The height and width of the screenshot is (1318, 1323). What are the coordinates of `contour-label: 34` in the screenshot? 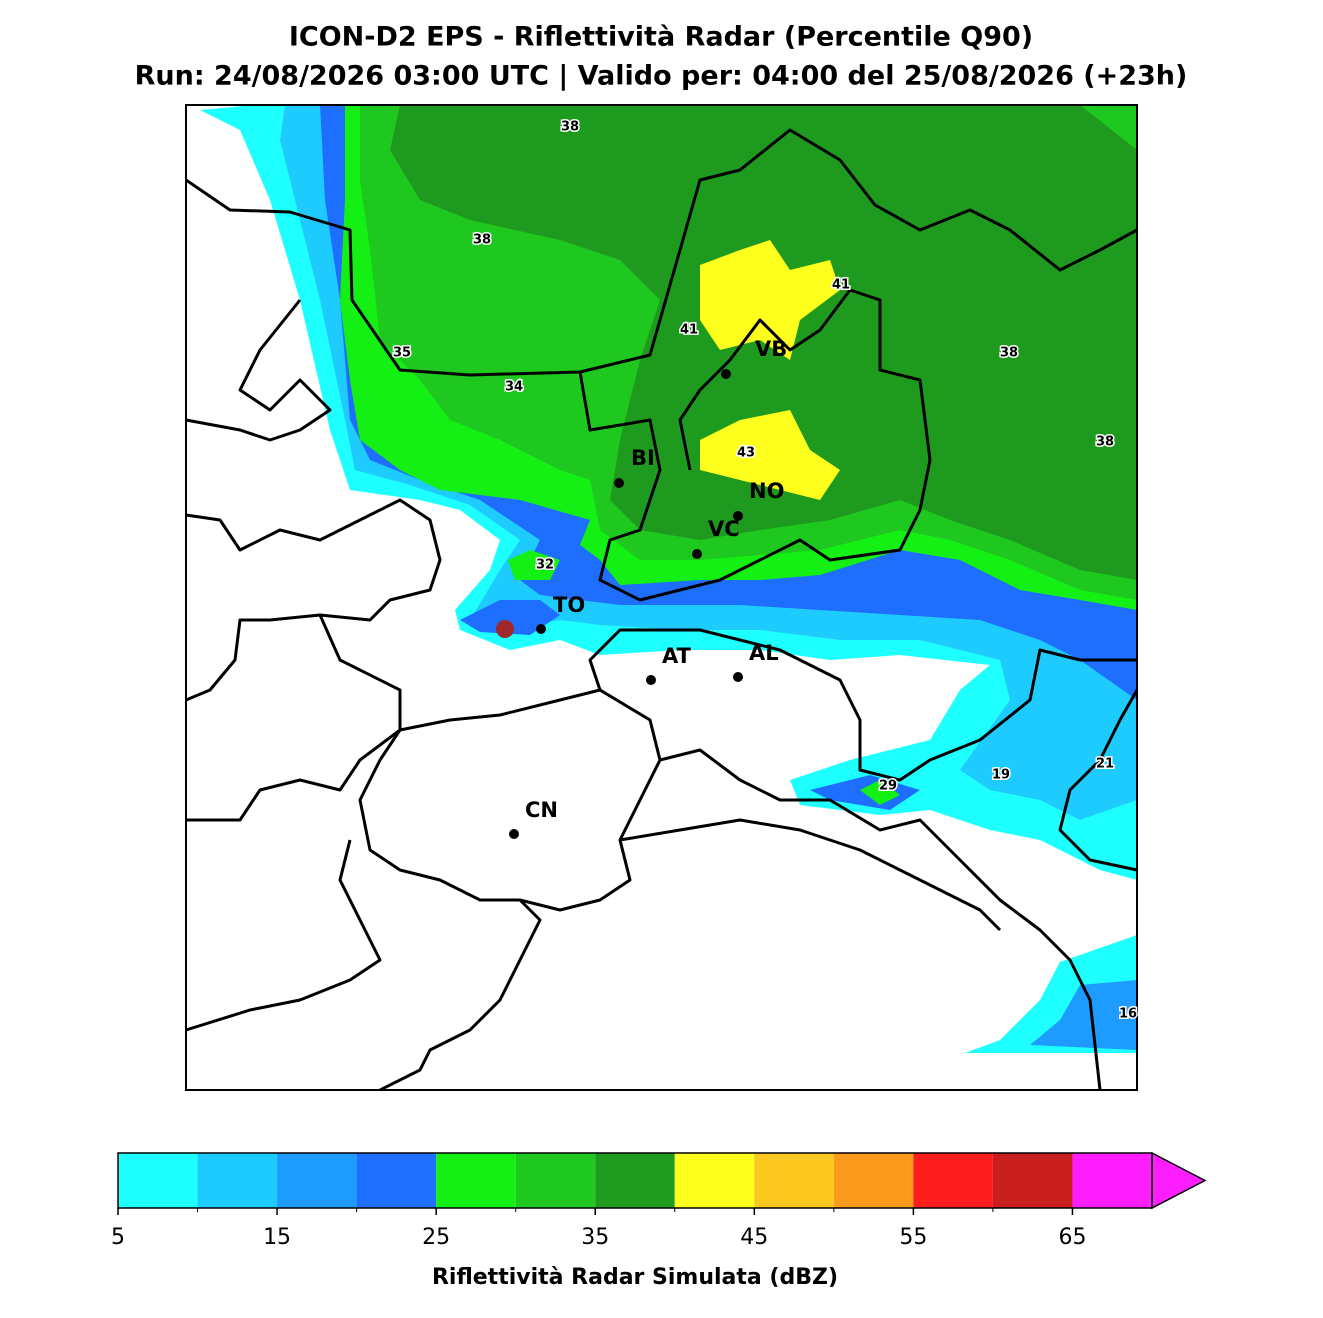 It's located at (514, 387).